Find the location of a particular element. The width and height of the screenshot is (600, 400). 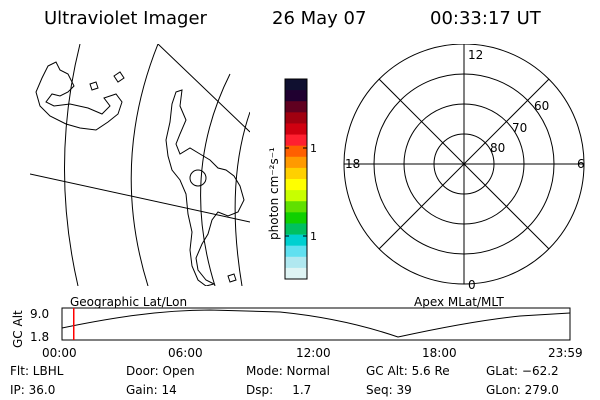

color-bar: 100 10 photon cm⁻²s⁻¹ is located at coordinates (291, 179).